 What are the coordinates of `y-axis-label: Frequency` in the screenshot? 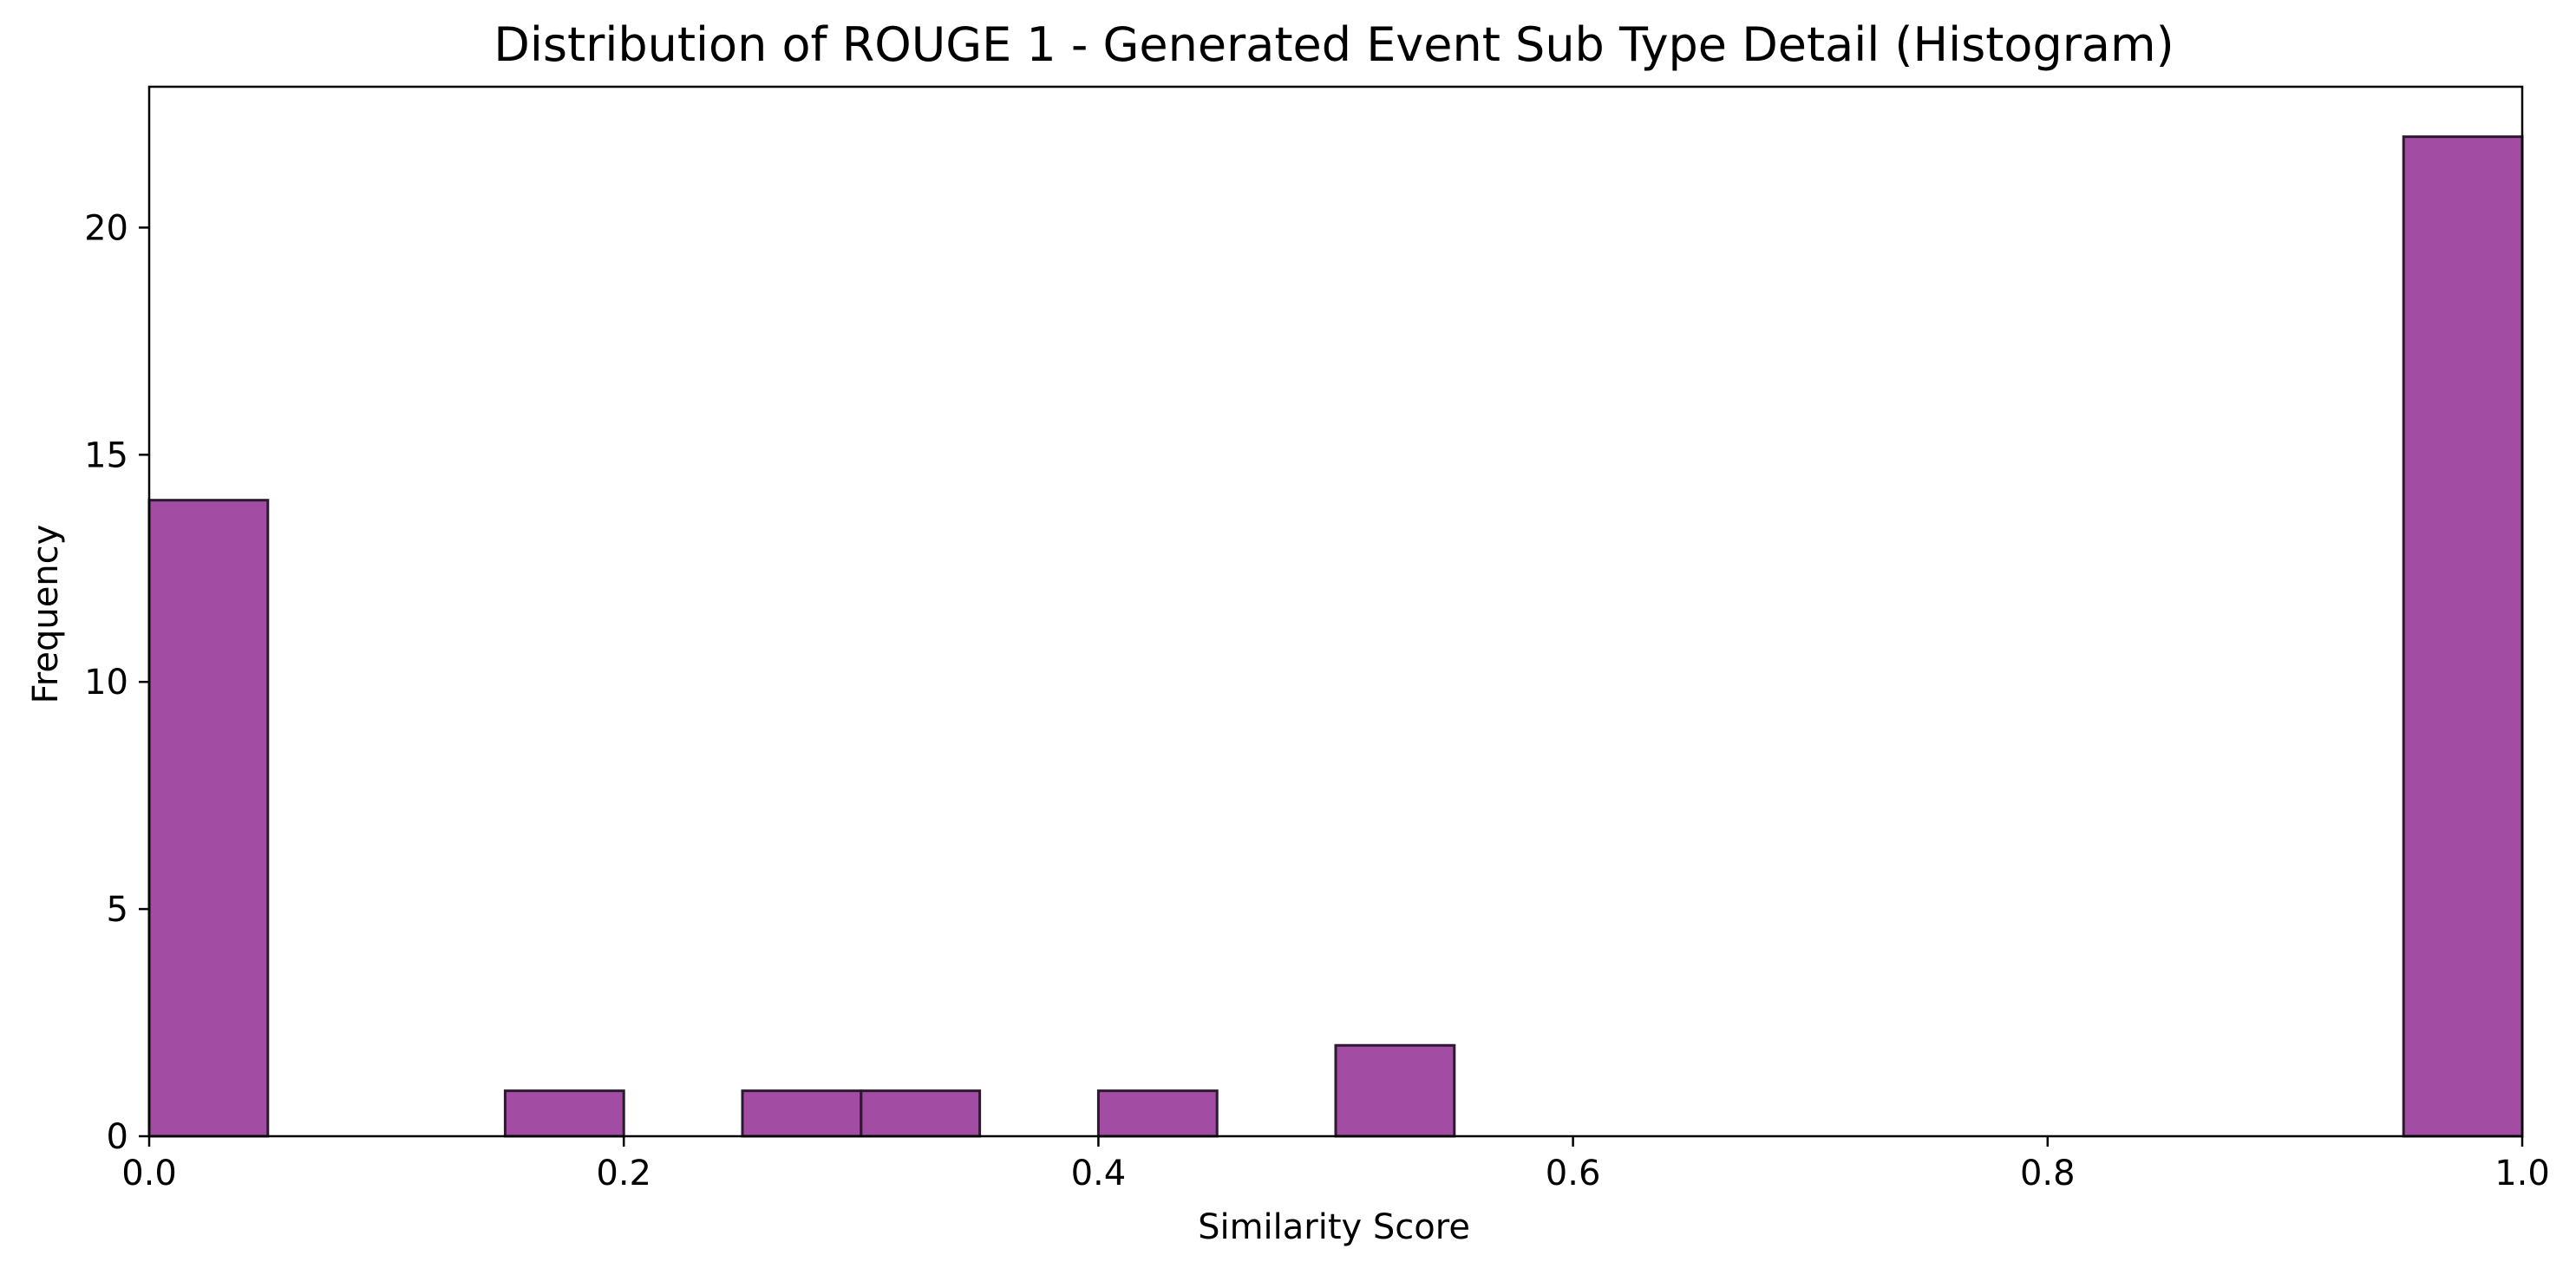 It's located at (46, 614).